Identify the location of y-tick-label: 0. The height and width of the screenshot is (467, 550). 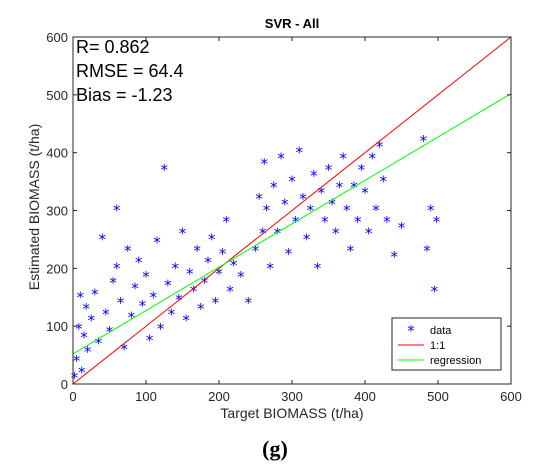
(64, 384).